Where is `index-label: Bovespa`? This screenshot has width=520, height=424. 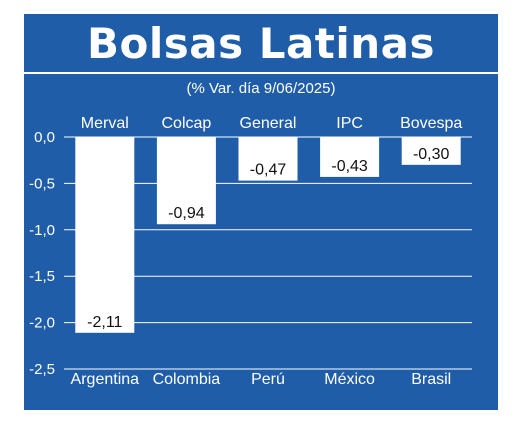
index-label: Bovespa is located at coordinates (431, 123).